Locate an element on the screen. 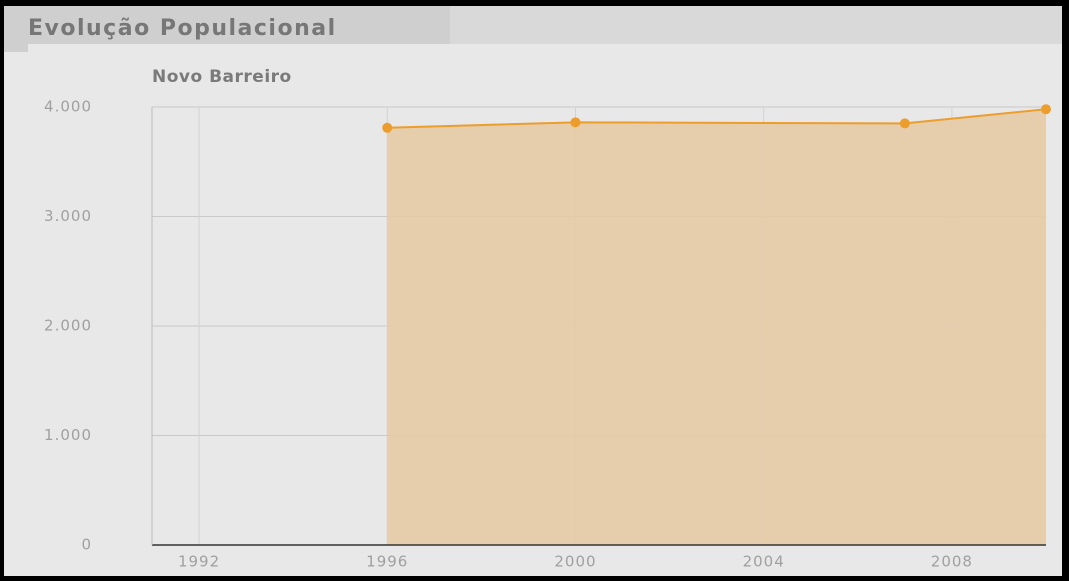  y-tick-label: 3.000 is located at coordinates (68, 216).